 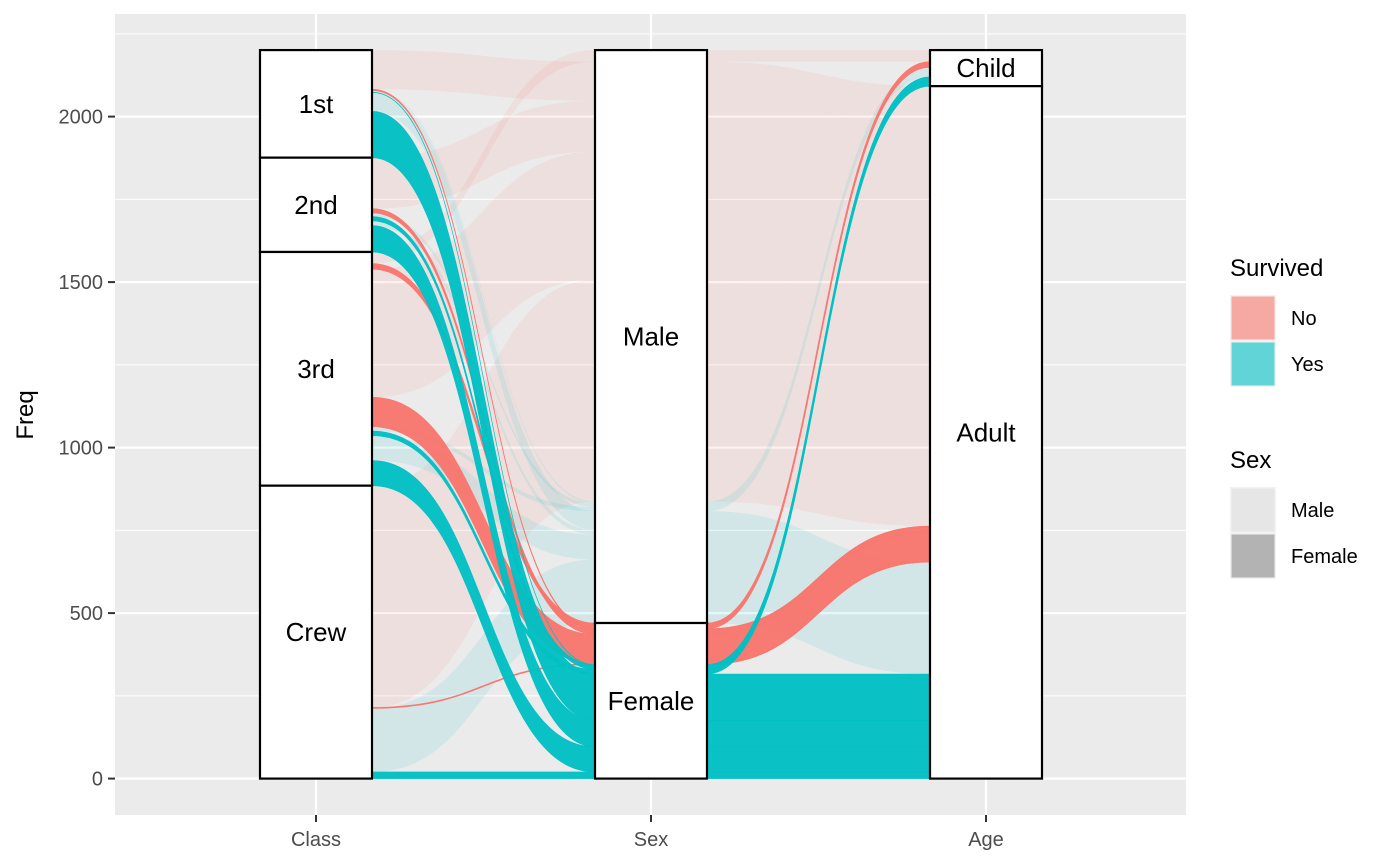 What do you see at coordinates (81, 283) in the screenshot?
I see `y-tick-label: 1500` at bounding box center [81, 283].